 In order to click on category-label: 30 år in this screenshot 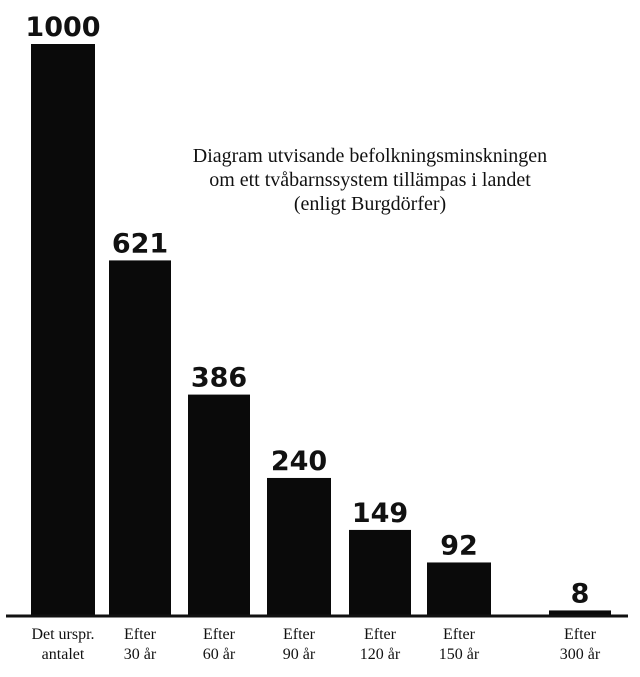, I will do `click(140, 654)`.